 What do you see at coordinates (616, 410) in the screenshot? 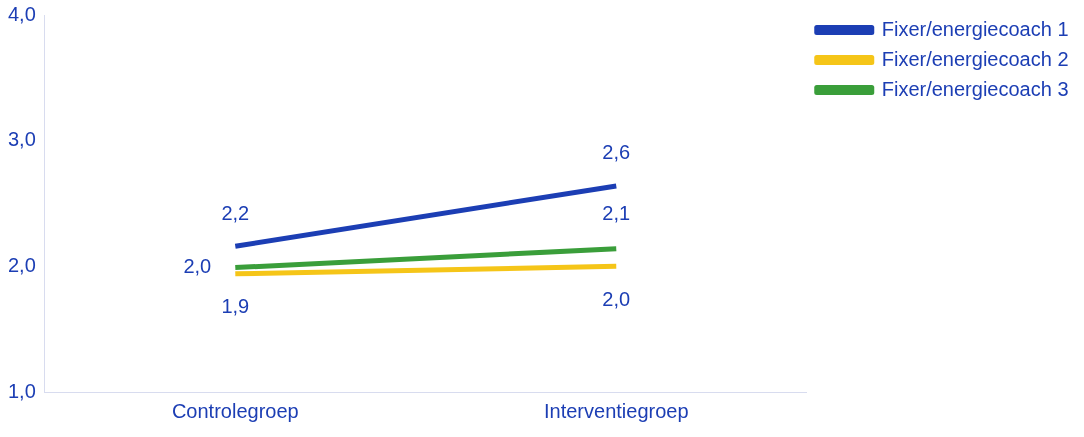
I see `x-tick-label: Interventiegroep` at bounding box center [616, 410].